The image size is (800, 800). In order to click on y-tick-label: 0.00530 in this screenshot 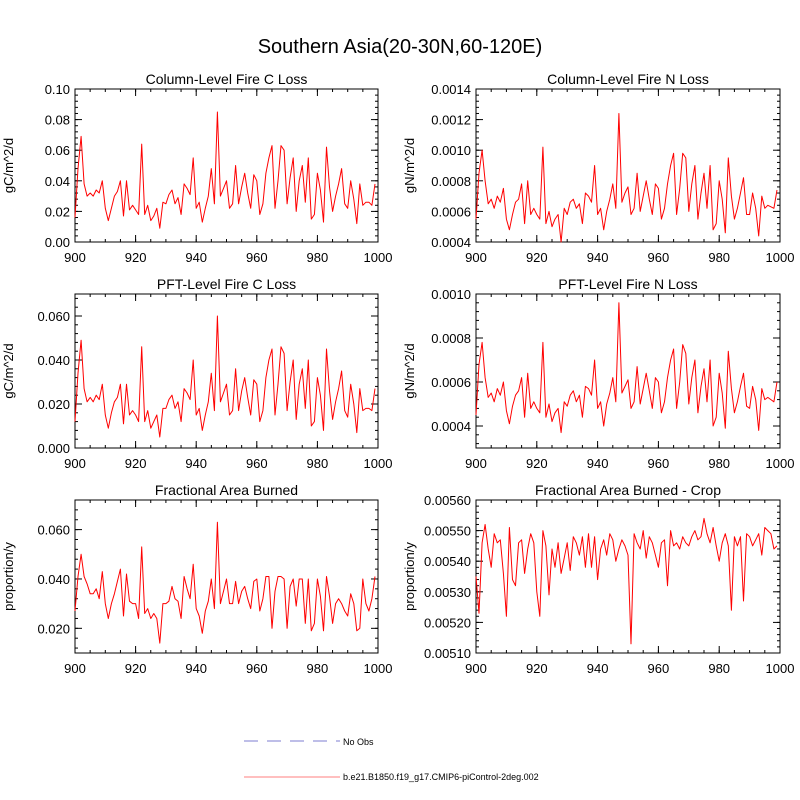, I will do `click(447, 592)`.